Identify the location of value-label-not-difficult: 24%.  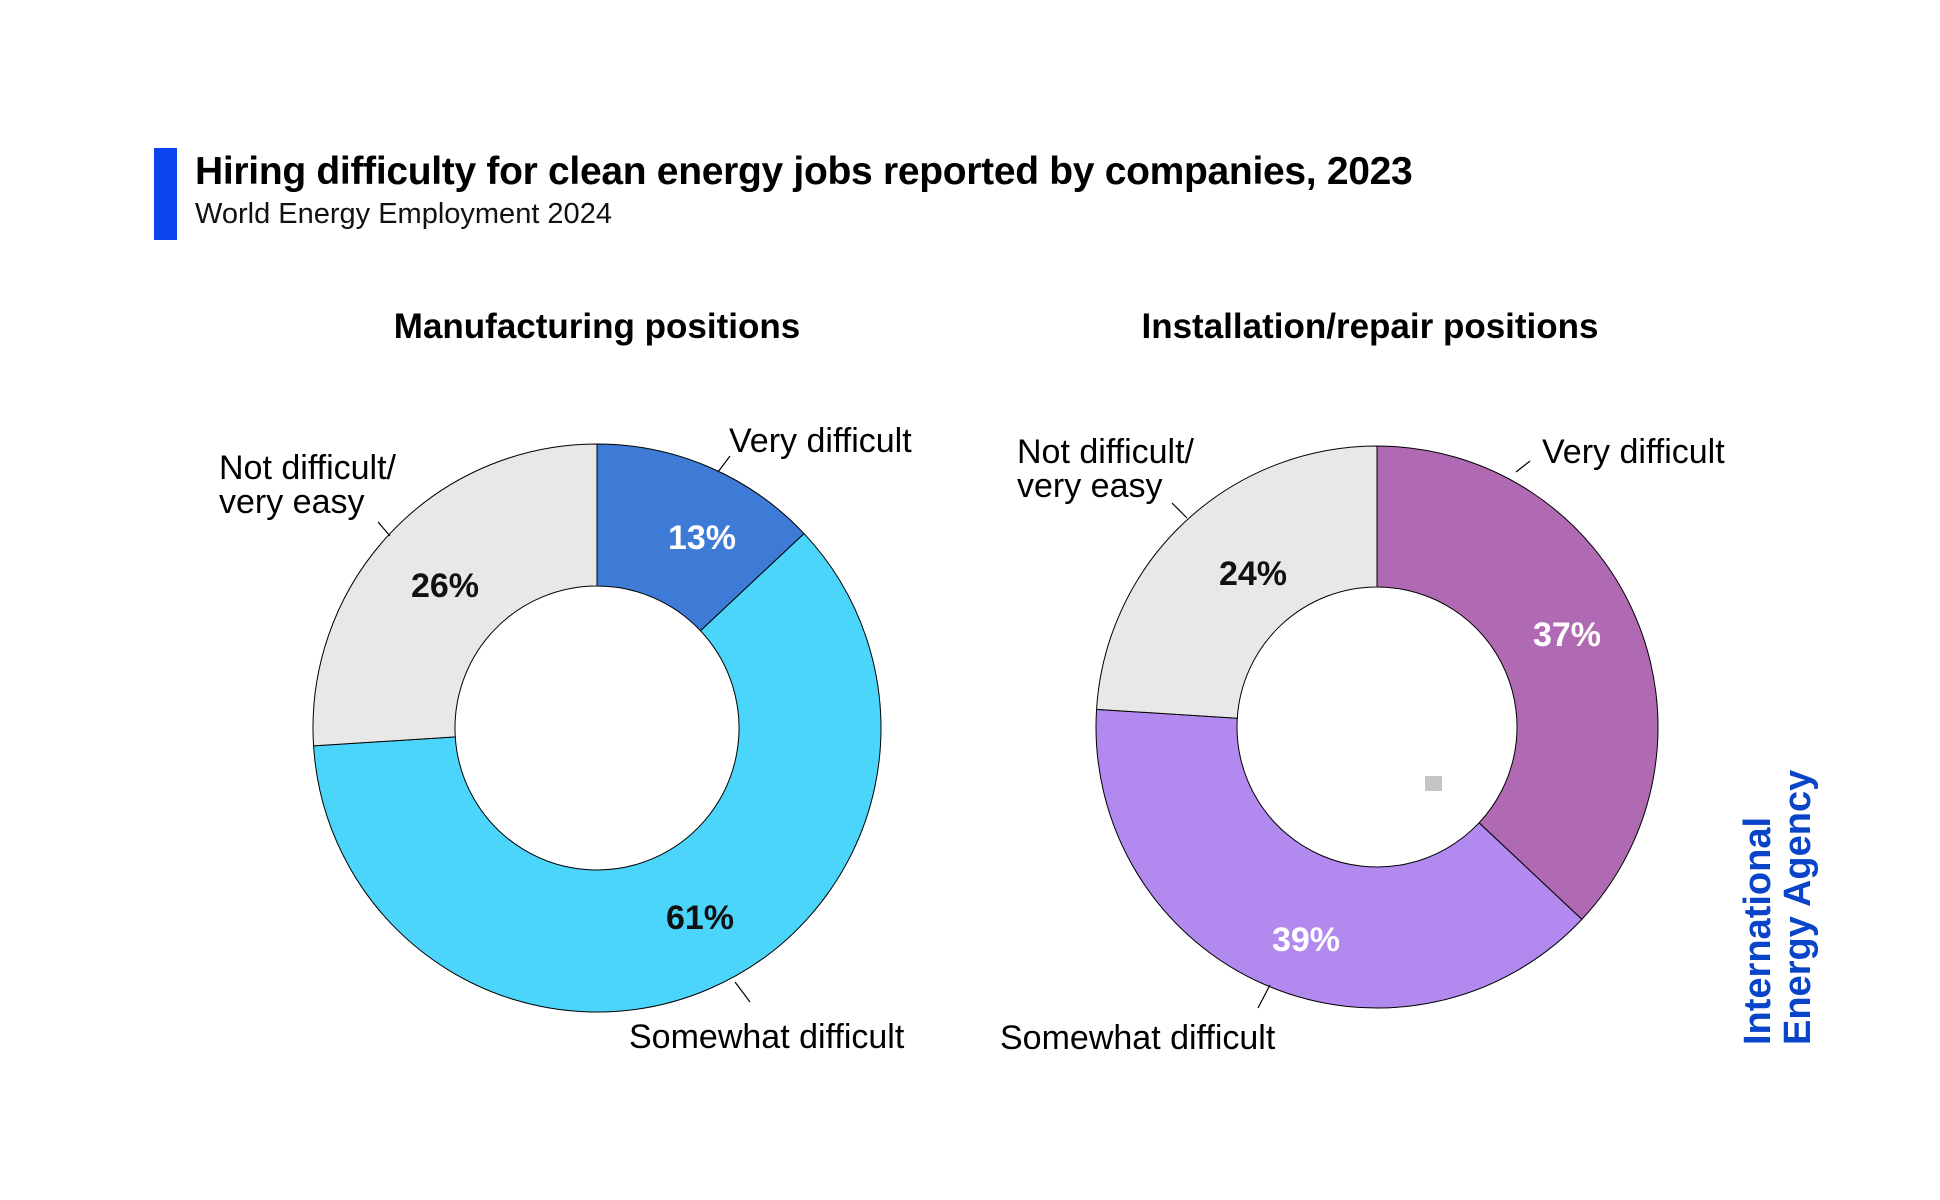
(1253, 574).